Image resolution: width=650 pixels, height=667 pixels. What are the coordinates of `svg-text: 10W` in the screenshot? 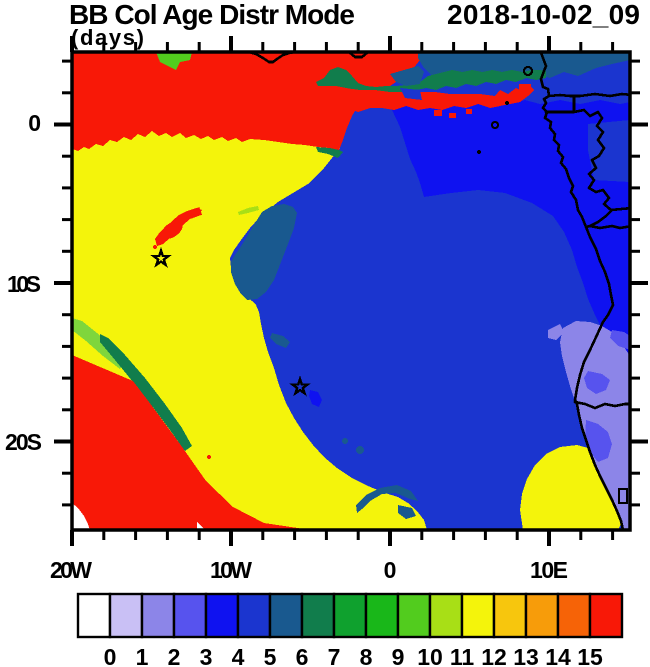 It's located at (231, 570).